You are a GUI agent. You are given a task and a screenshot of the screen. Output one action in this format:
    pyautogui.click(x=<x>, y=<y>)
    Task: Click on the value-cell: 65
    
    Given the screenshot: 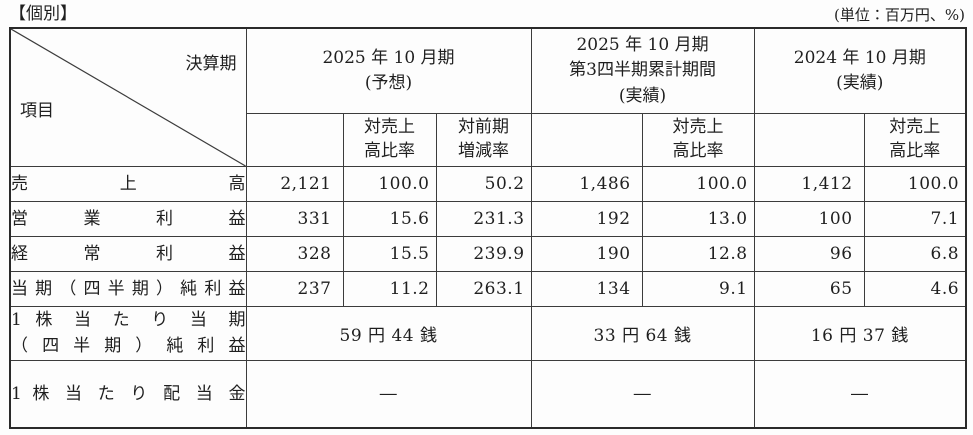 What is the action you would take?
    pyautogui.click(x=809, y=289)
    